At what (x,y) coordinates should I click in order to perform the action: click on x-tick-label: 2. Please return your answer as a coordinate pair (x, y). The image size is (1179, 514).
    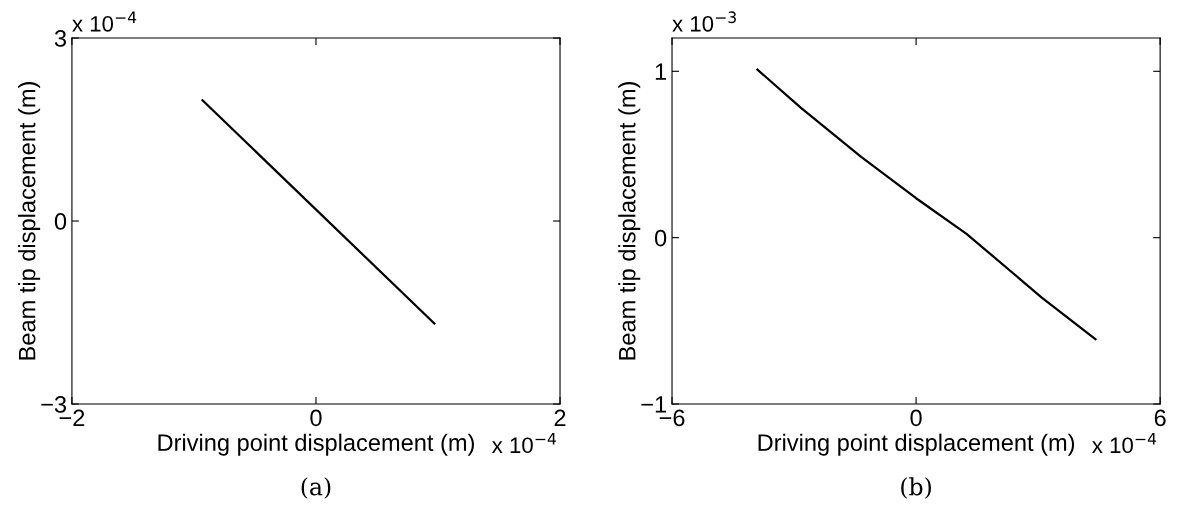
    Looking at the image, I should click on (560, 417).